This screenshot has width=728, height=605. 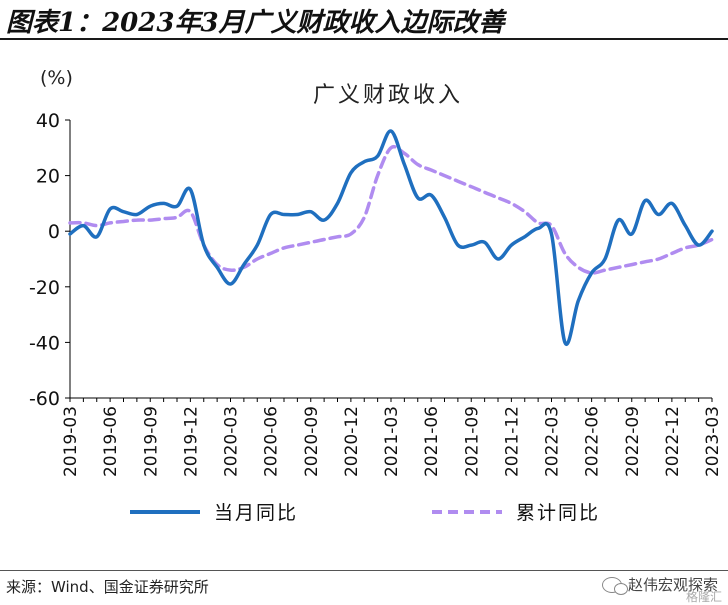 What do you see at coordinates (312, 441) in the screenshot?
I see `x-tick-label: 2020-09` at bounding box center [312, 441].